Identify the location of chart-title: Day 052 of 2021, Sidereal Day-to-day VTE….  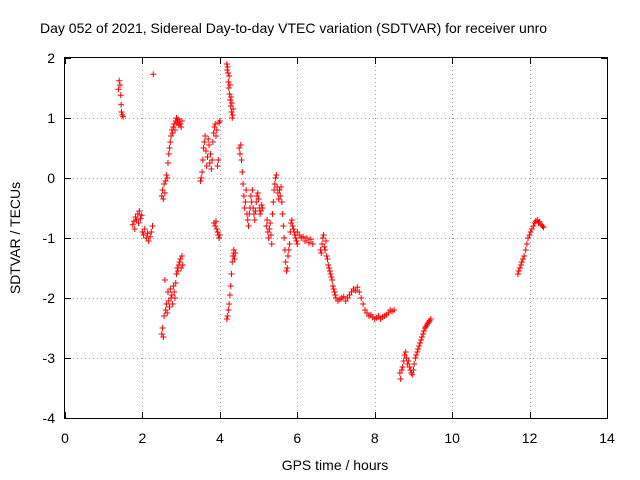
(293, 28).